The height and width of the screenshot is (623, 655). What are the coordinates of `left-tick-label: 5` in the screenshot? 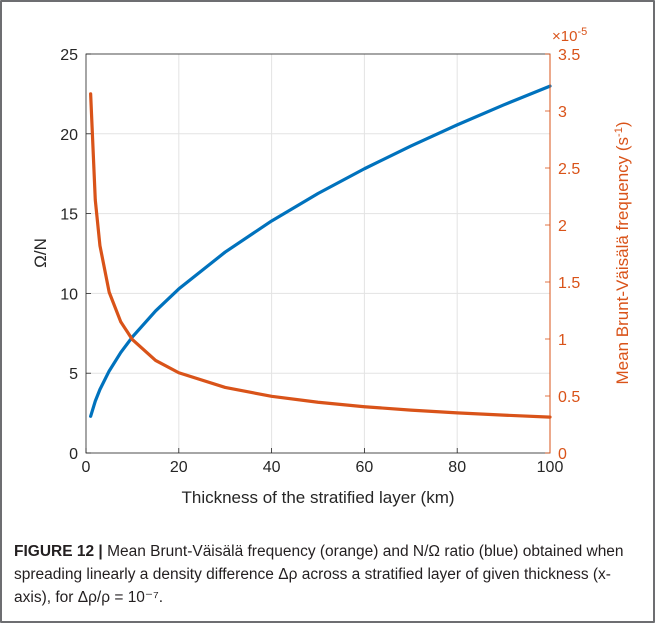 It's located at (73, 374).